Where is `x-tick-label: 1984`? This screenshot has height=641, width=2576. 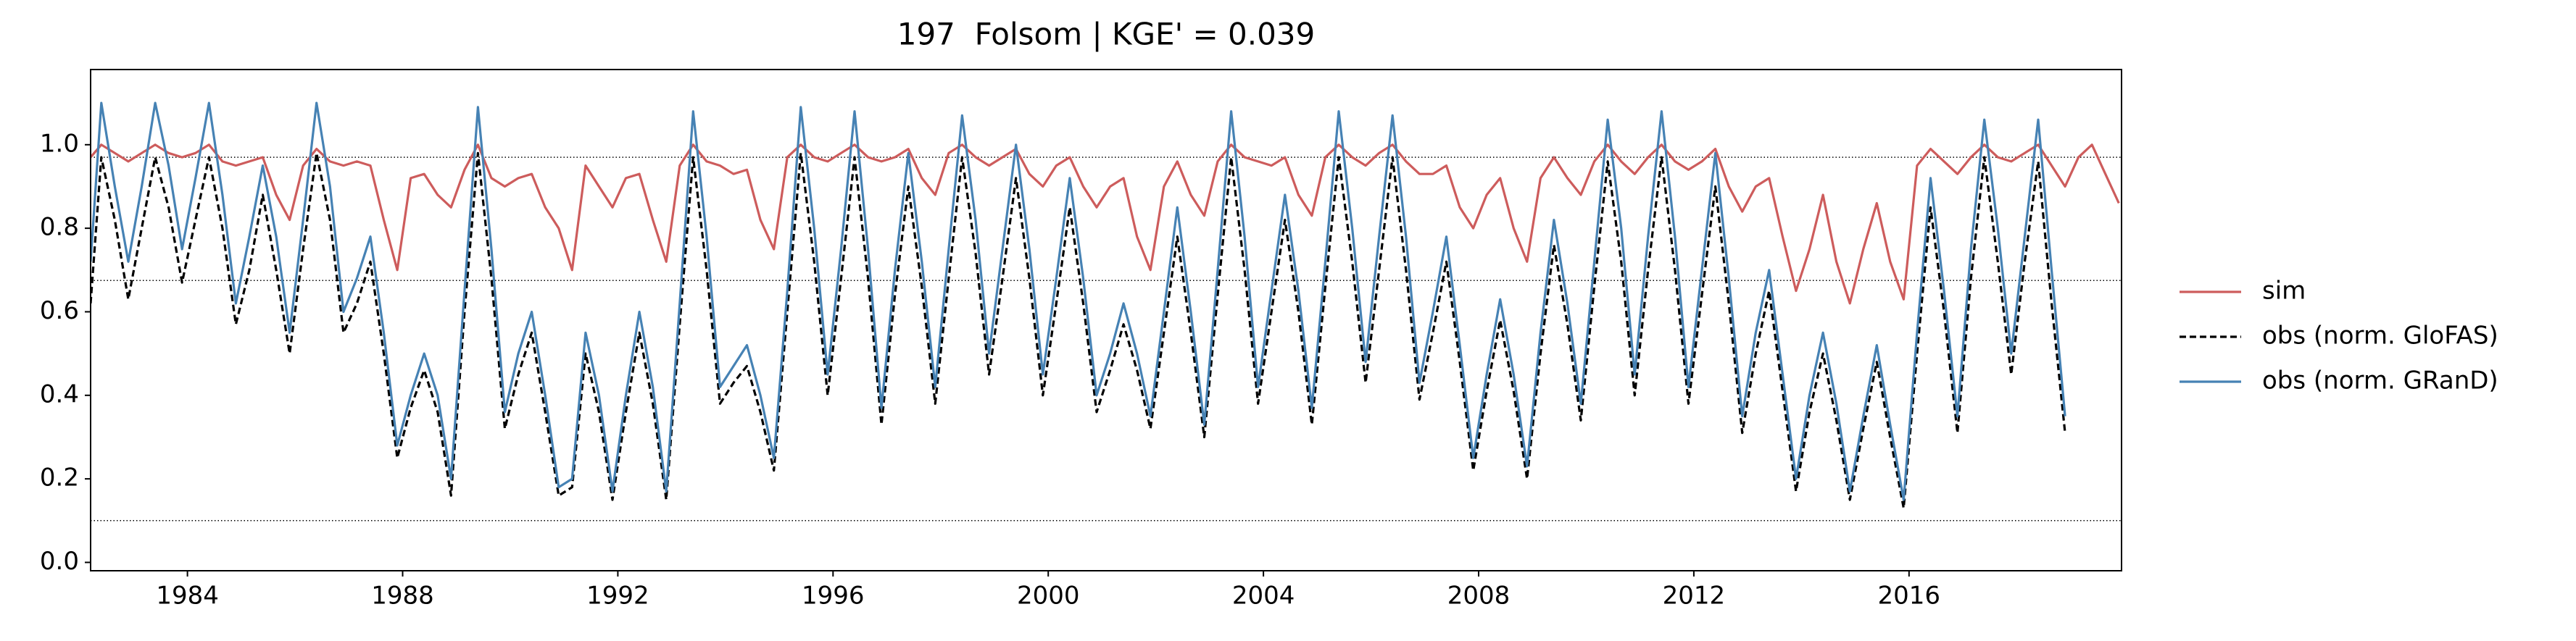 x-tick-label: 1984 is located at coordinates (187, 596).